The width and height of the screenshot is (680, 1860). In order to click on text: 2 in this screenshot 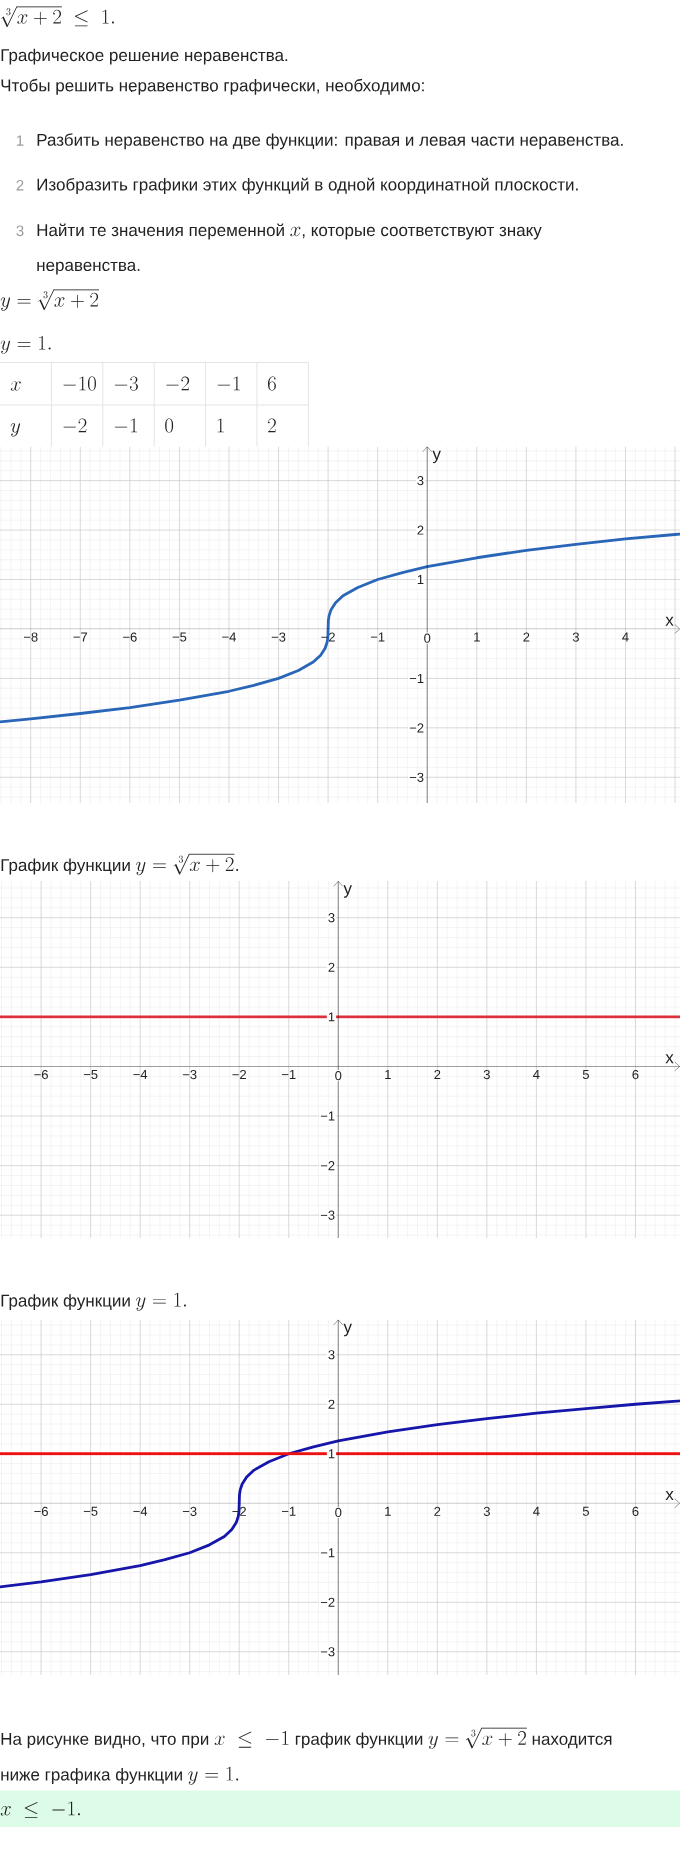, I will do `click(20, 185)`.